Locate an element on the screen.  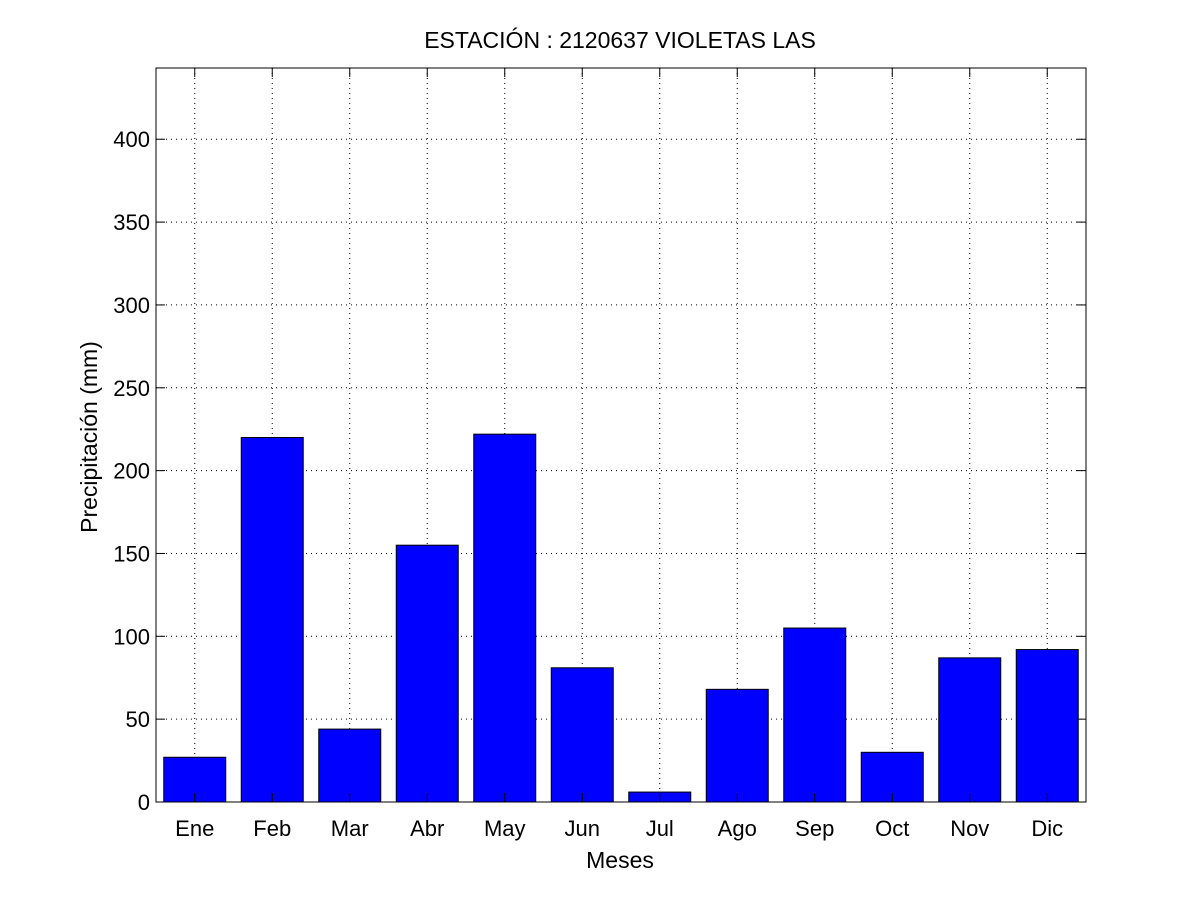
bar-nov is located at coordinates (970, 730).